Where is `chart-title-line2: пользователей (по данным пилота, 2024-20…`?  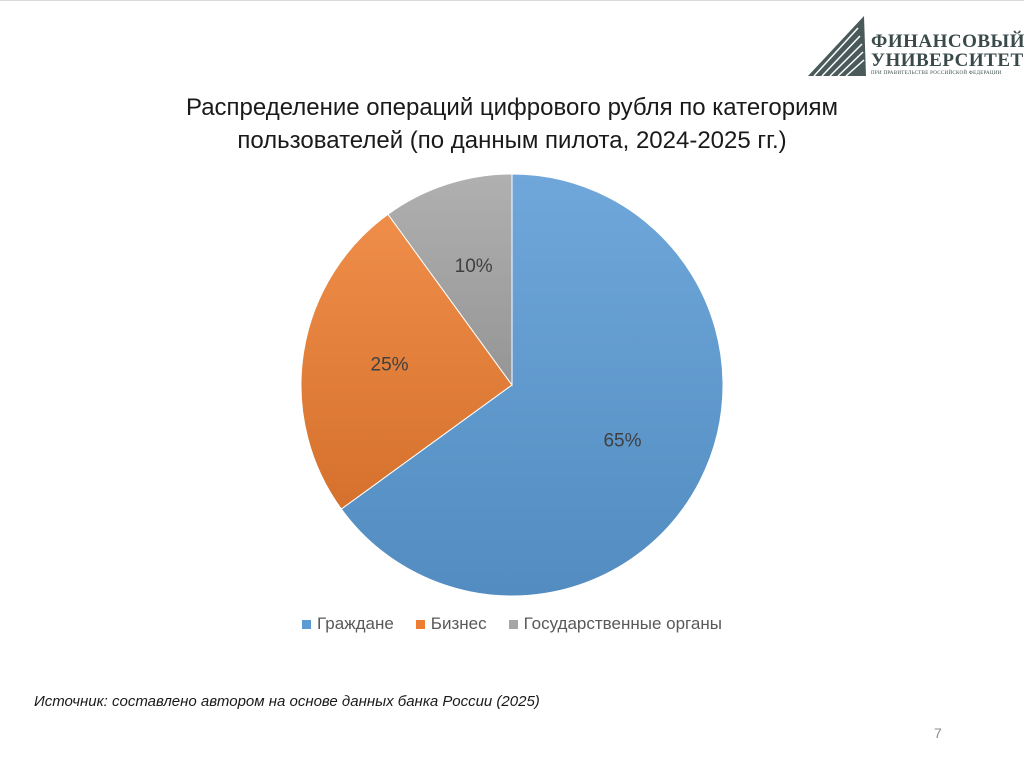 chart-title-line2: пользователей (по данным пилота, 2024-20… is located at coordinates (512, 140).